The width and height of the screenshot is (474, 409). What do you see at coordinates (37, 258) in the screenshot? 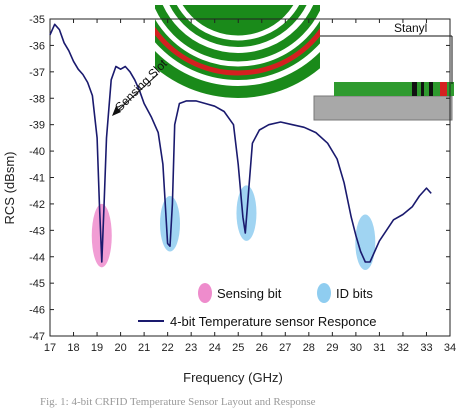
I see `y-tick-label: -44` at bounding box center [37, 258].